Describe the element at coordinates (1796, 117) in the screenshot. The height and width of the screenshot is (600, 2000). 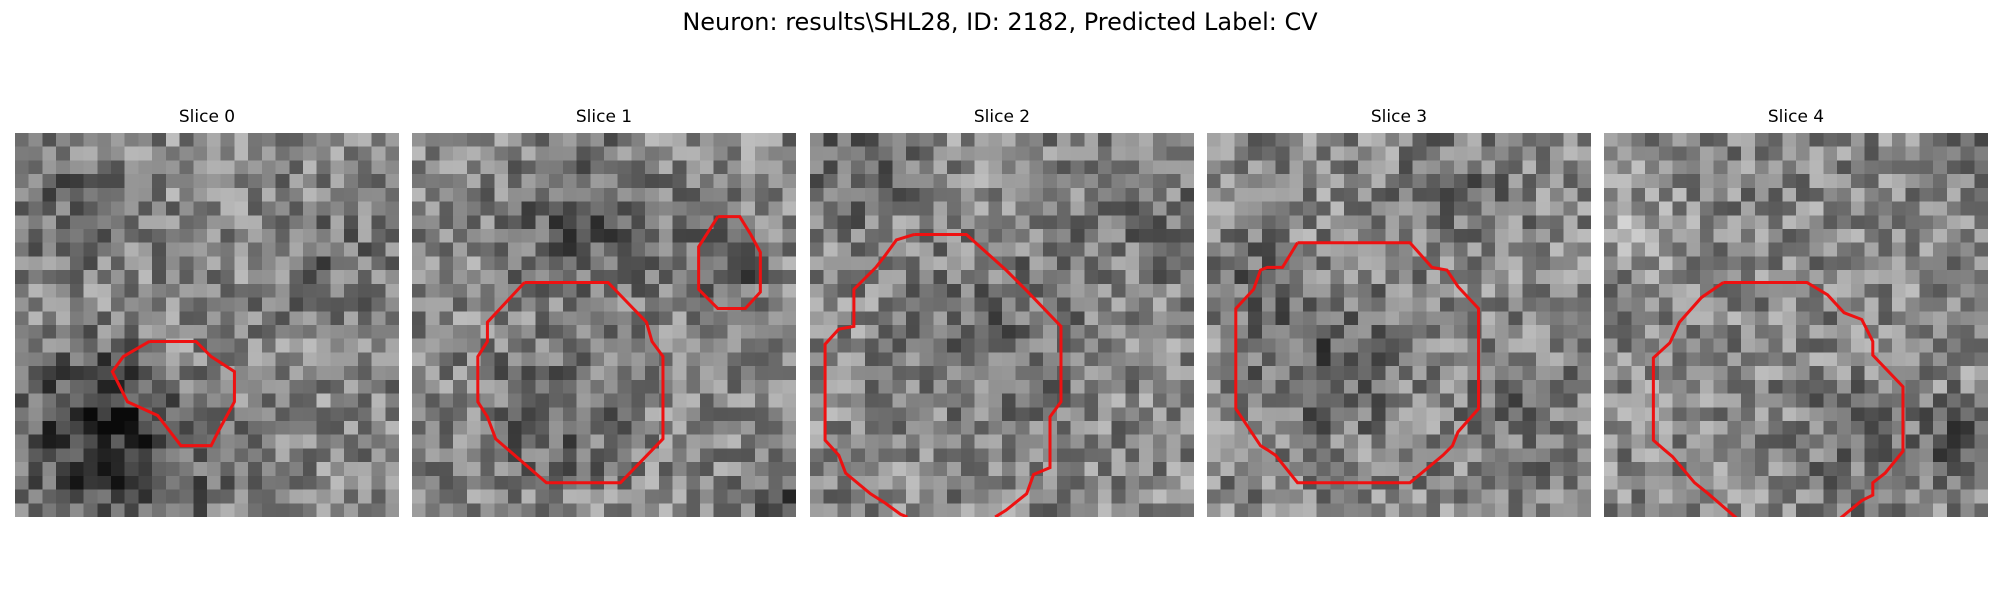
I see `panel-title: Slice 4` at that location.